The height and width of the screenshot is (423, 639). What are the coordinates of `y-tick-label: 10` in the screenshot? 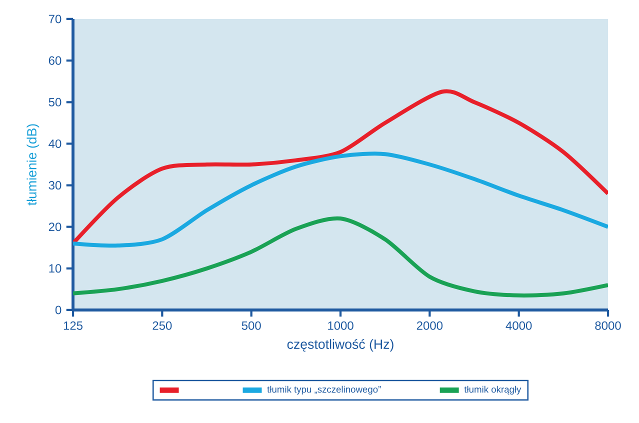 It's located at (55, 268).